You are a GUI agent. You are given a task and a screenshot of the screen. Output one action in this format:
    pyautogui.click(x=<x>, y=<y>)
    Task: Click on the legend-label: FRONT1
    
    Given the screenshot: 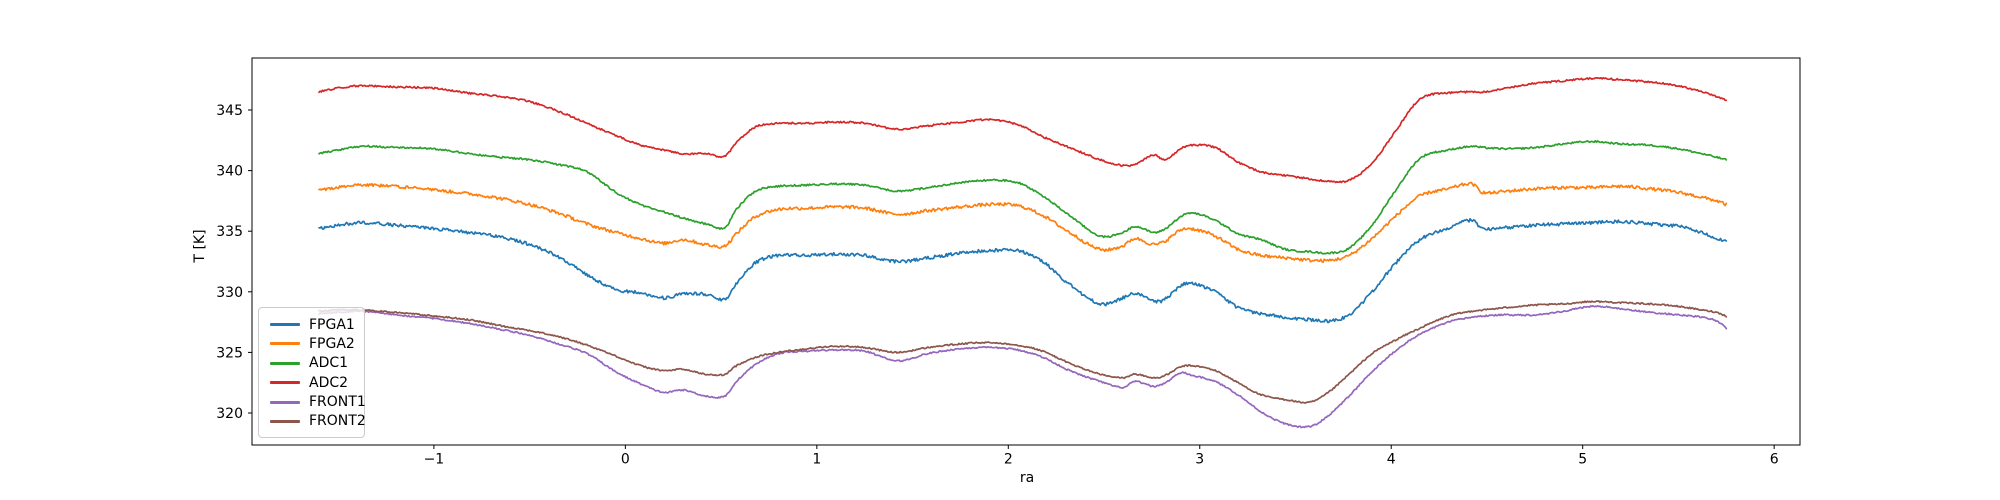 What is the action you would take?
    pyautogui.click(x=337, y=402)
    